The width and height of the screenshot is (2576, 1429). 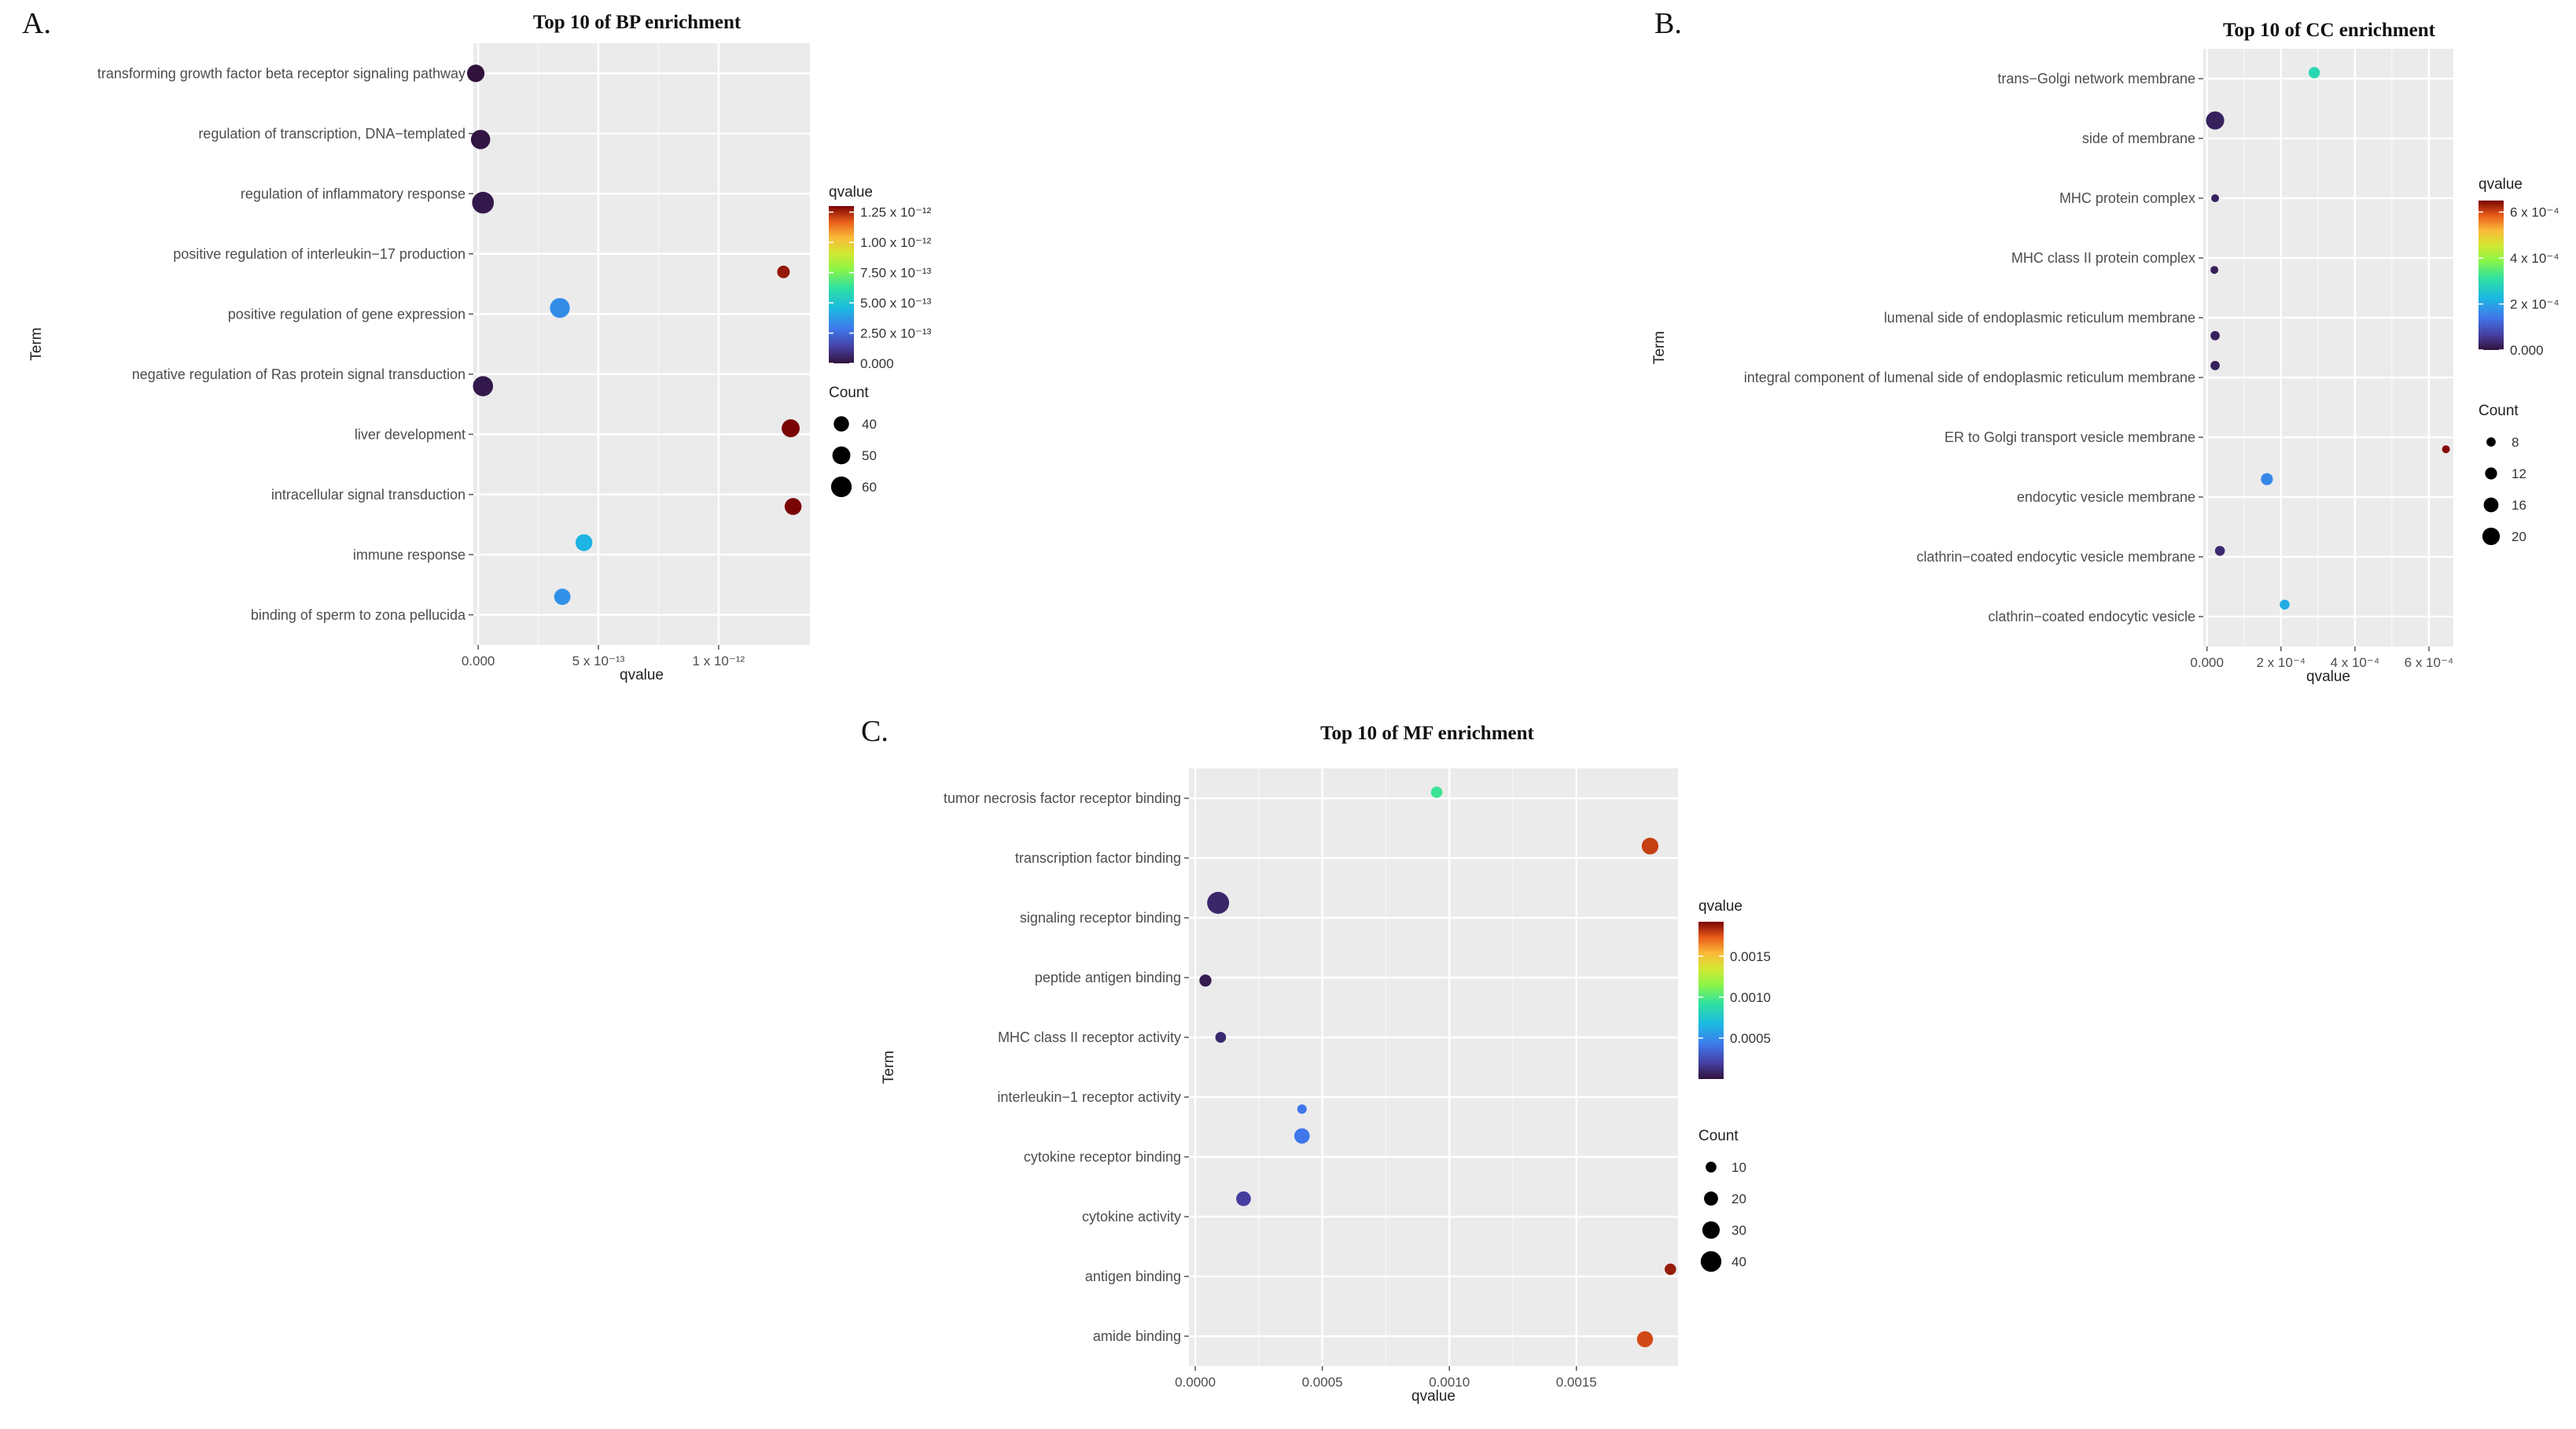 What do you see at coordinates (2127, 198) in the screenshot?
I see `term-label: MHC protein complex` at bounding box center [2127, 198].